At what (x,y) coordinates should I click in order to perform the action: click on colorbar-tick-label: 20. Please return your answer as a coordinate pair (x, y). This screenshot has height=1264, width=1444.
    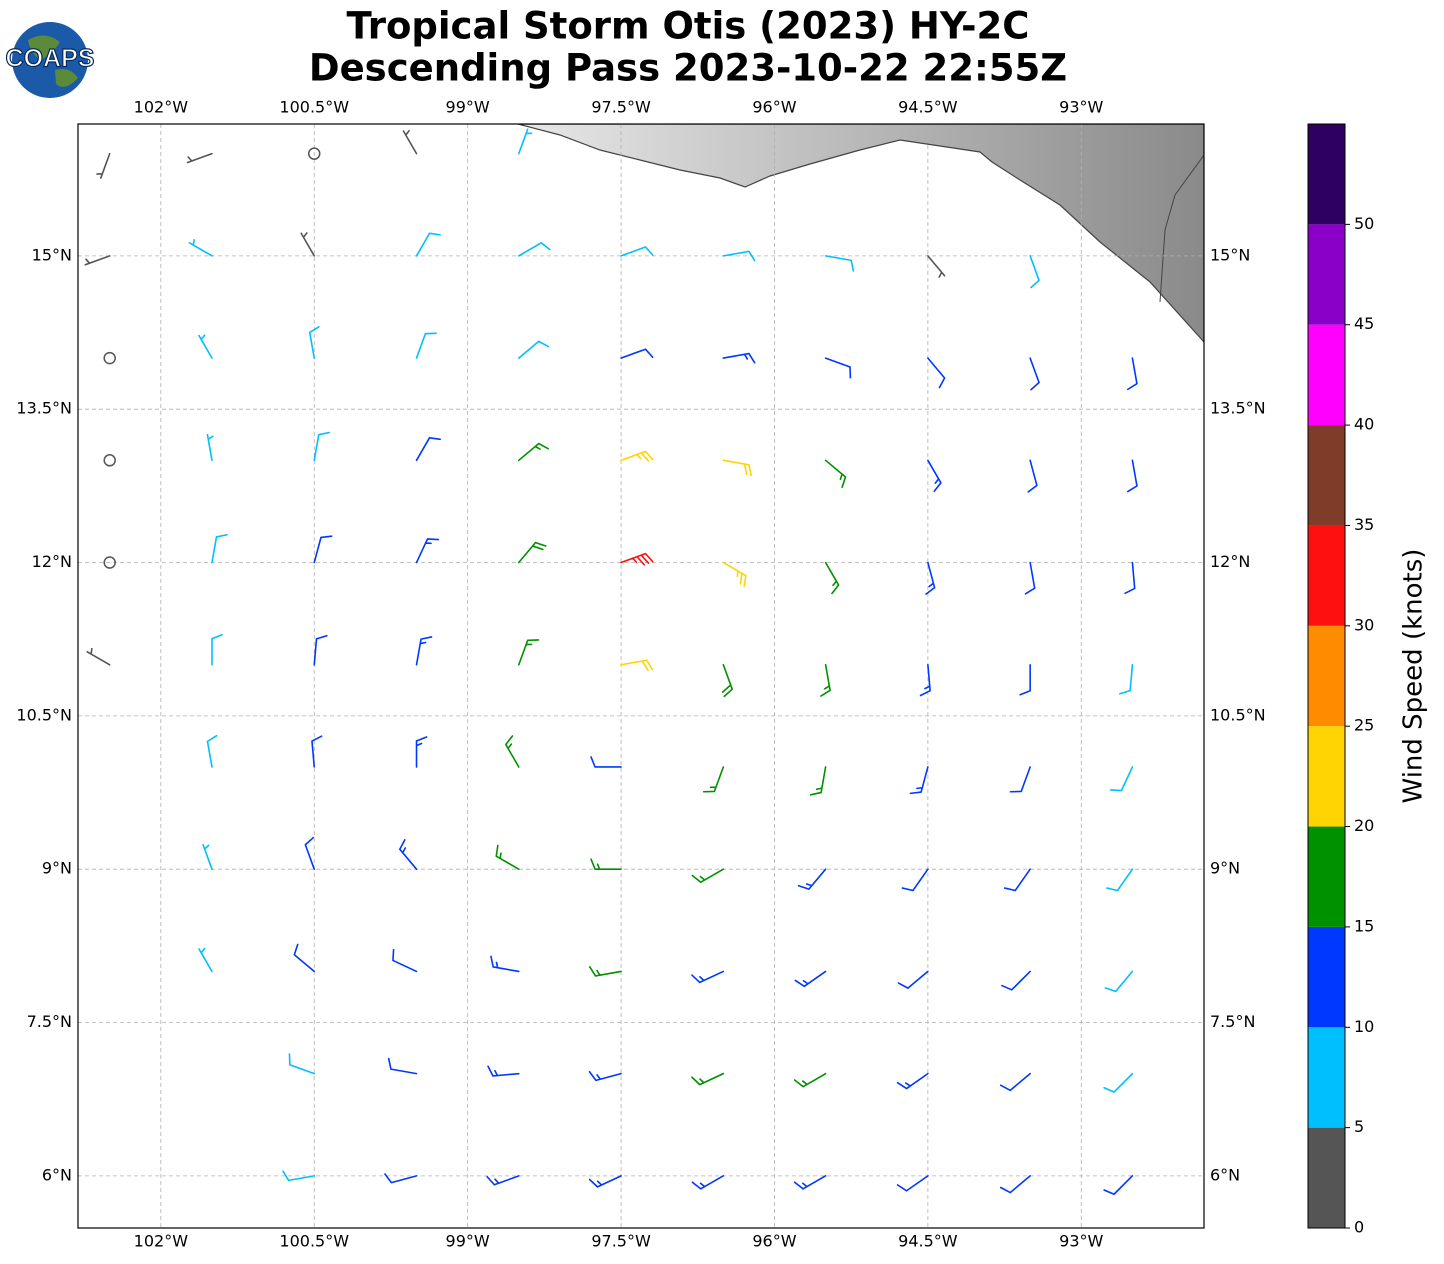
    Looking at the image, I should click on (1364, 825).